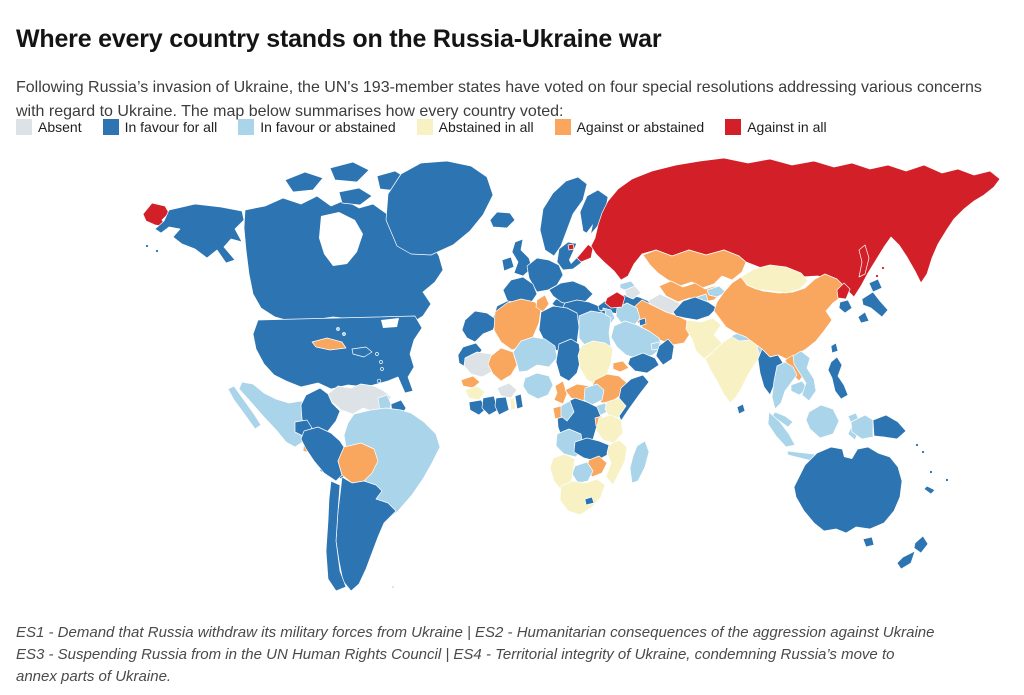 The height and width of the screenshot is (695, 1024). I want to click on legend-item-against-or-abstained: Against or abstained, so click(629, 127).